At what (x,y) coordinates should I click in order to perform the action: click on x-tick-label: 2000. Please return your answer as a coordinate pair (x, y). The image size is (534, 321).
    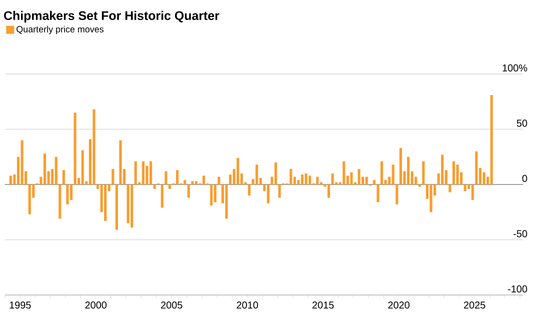
    Looking at the image, I should click on (96, 305).